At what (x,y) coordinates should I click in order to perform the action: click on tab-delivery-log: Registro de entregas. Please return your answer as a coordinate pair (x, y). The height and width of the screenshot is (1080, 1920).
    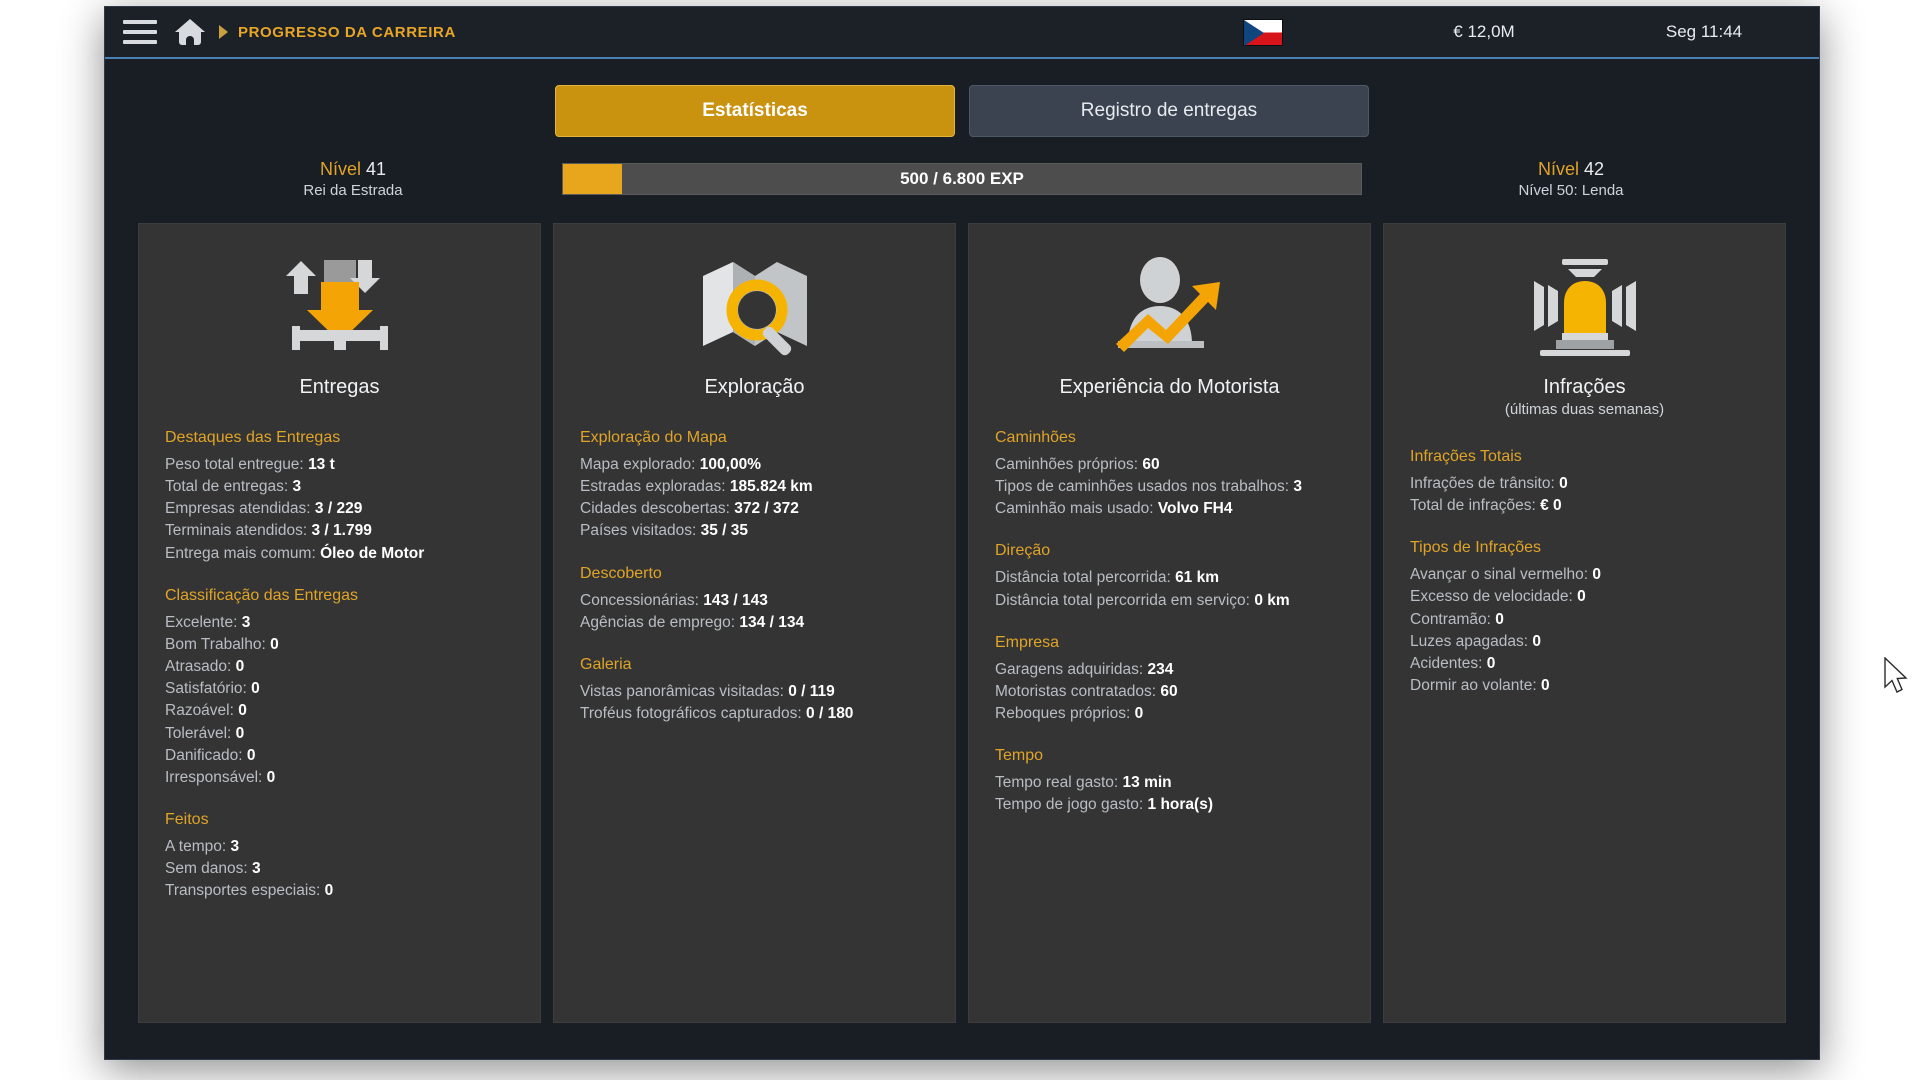
    Looking at the image, I should click on (1169, 111).